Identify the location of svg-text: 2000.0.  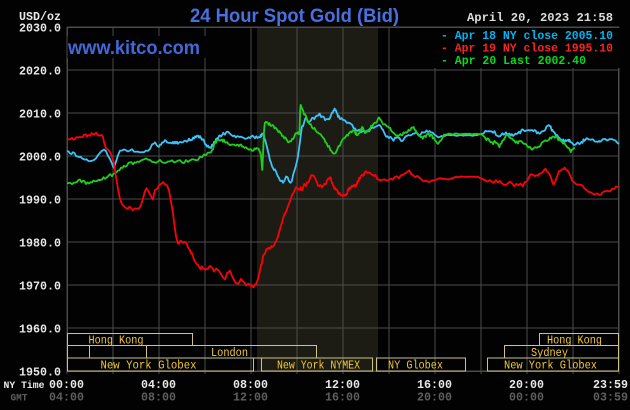
(40, 158).